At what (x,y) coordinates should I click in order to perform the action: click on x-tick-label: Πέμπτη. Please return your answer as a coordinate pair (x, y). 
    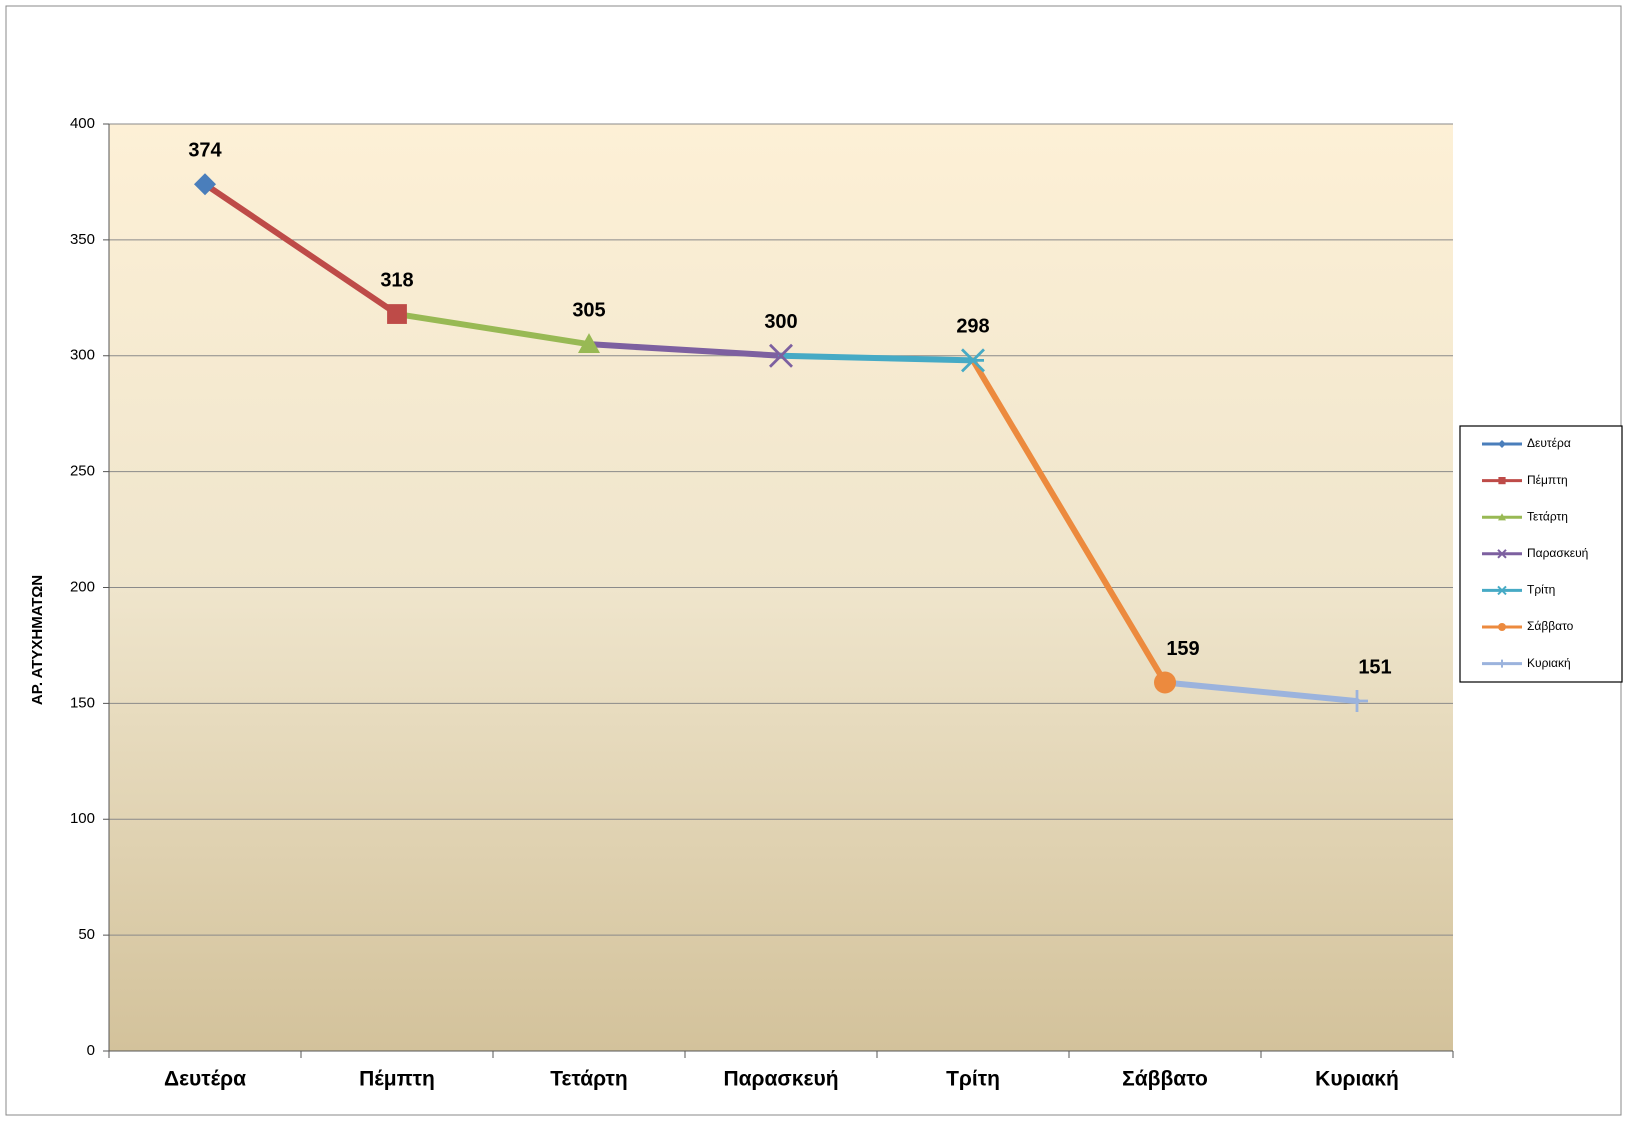
    Looking at the image, I should click on (397, 1079).